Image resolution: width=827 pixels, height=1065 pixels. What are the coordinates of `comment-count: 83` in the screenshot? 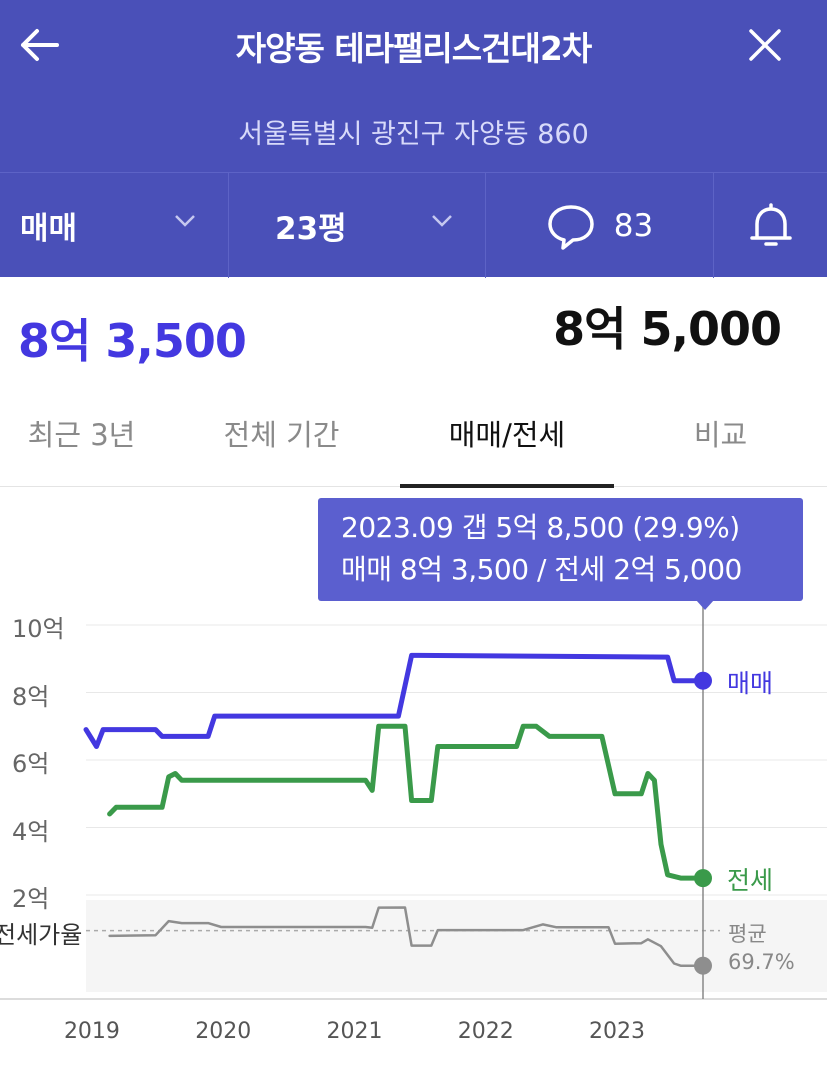 It's located at (633, 225).